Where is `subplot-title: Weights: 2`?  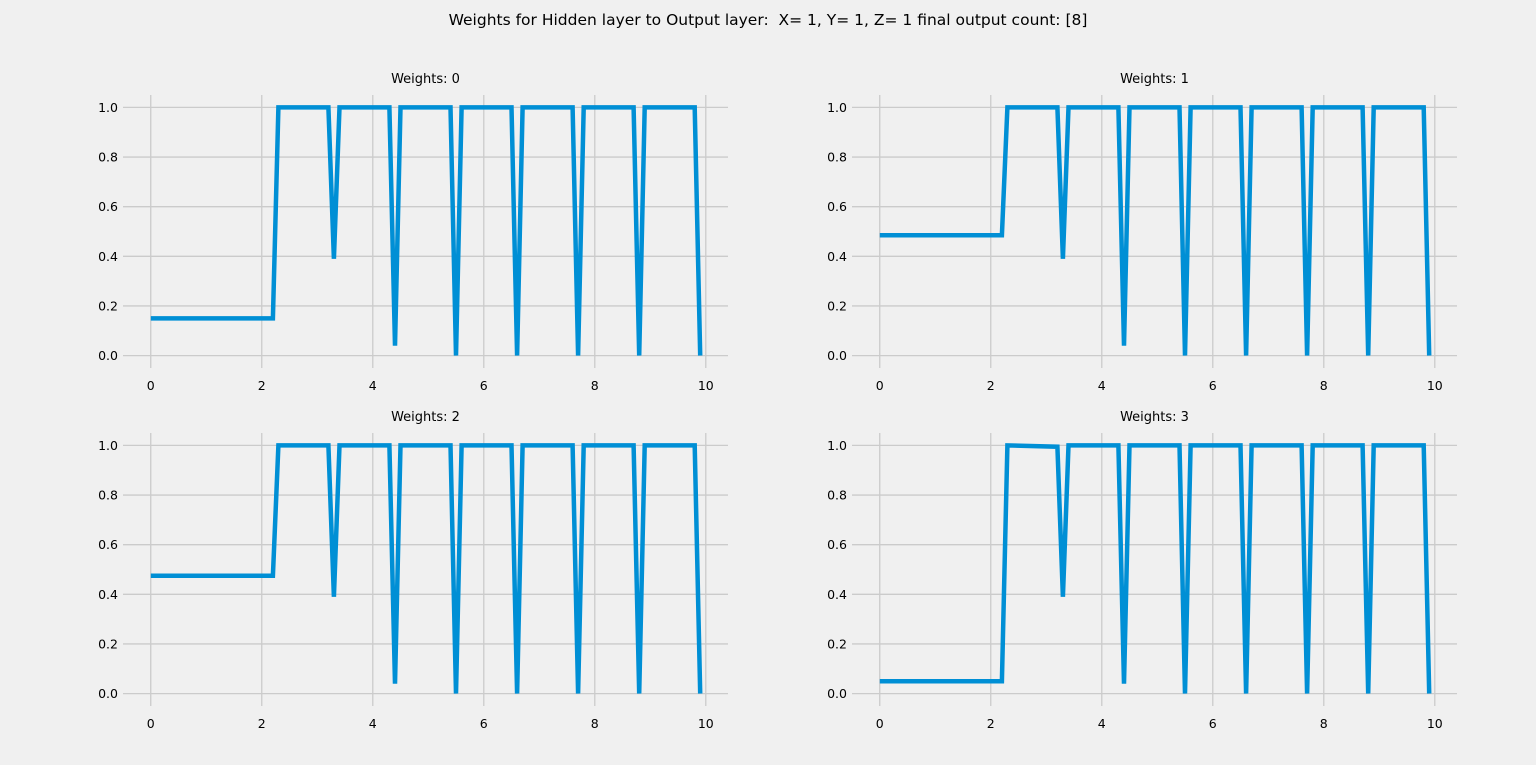
subplot-title: Weights: 2 is located at coordinates (425, 417).